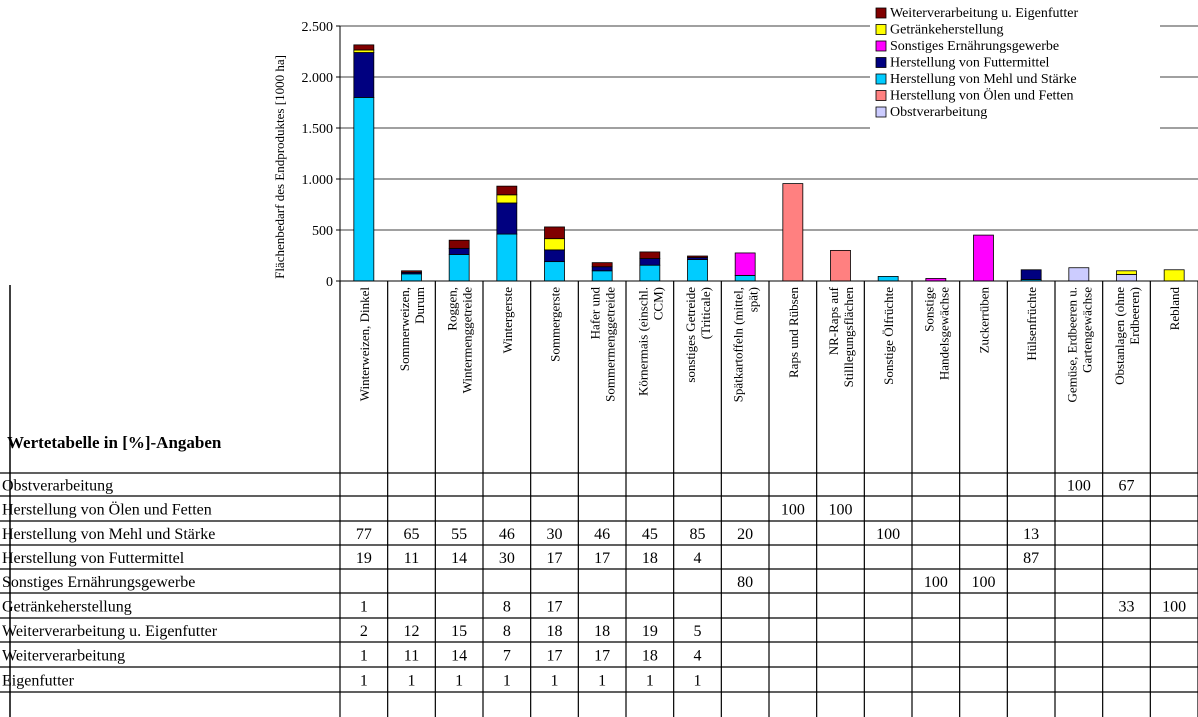 This screenshot has height=717, width=1198. I want to click on category-label: Zuckerrüben, so click(984, 320).